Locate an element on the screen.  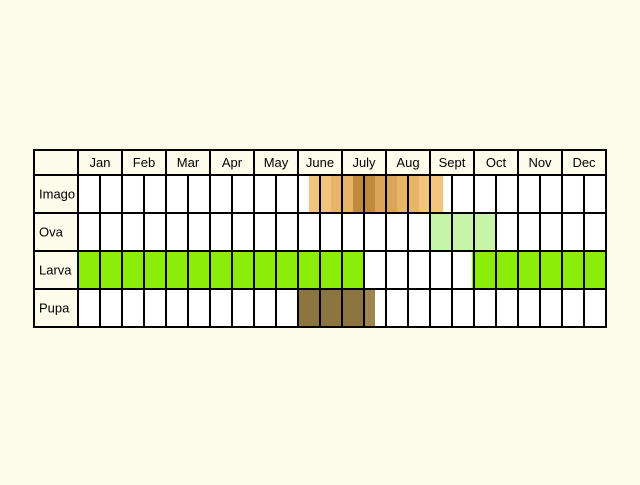
month-label-apr: Apr is located at coordinates (232, 162).